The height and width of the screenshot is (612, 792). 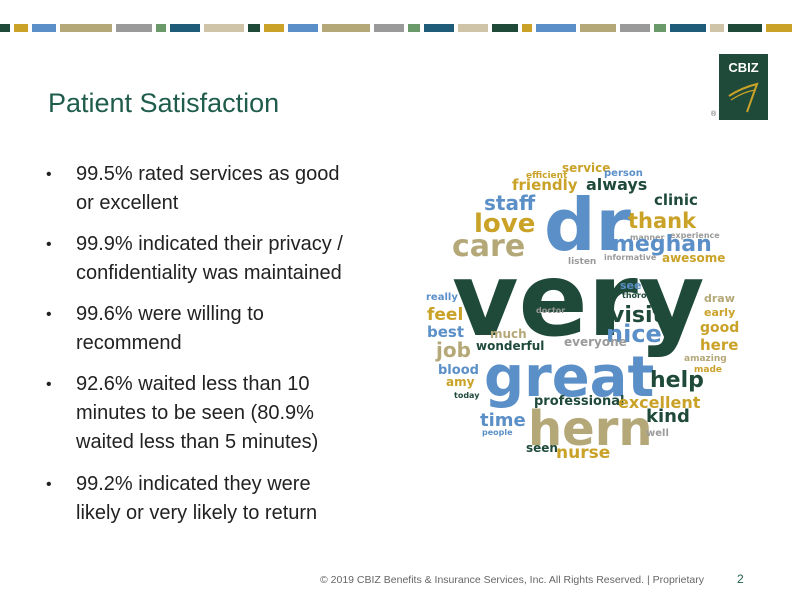 What do you see at coordinates (127, 203) in the screenshot?
I see `bullet-line: or excellent` at bounding box center [127, 203].